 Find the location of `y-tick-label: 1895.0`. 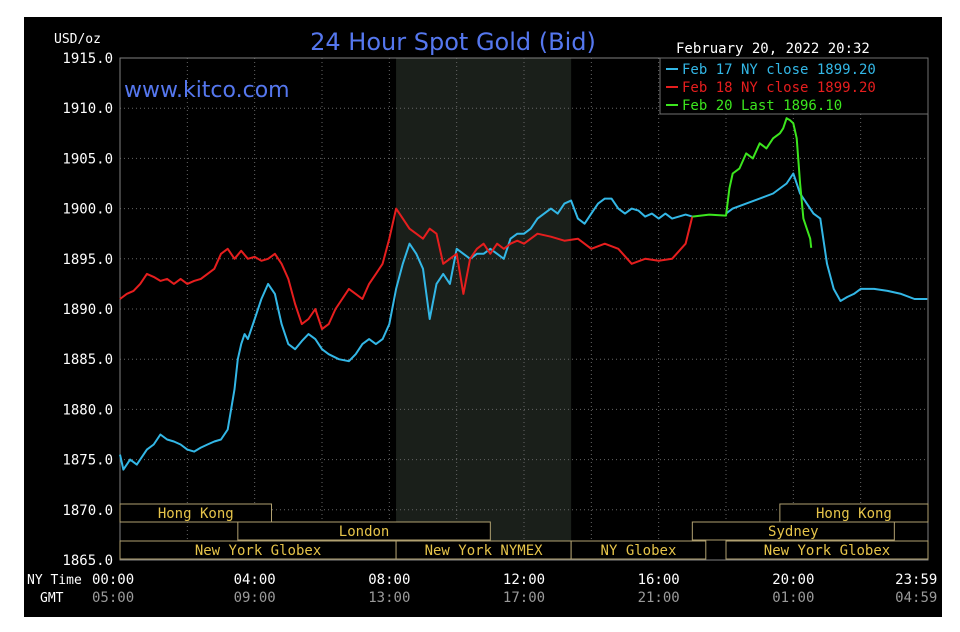

y-tick-label: 1895.0 is located at coordinates (87, 260).